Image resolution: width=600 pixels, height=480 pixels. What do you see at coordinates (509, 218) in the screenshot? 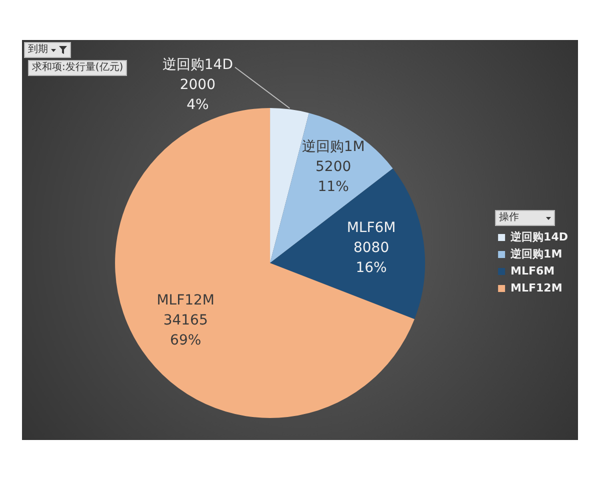
I see `legend-title: 操作` at bounding box center [509, 218].